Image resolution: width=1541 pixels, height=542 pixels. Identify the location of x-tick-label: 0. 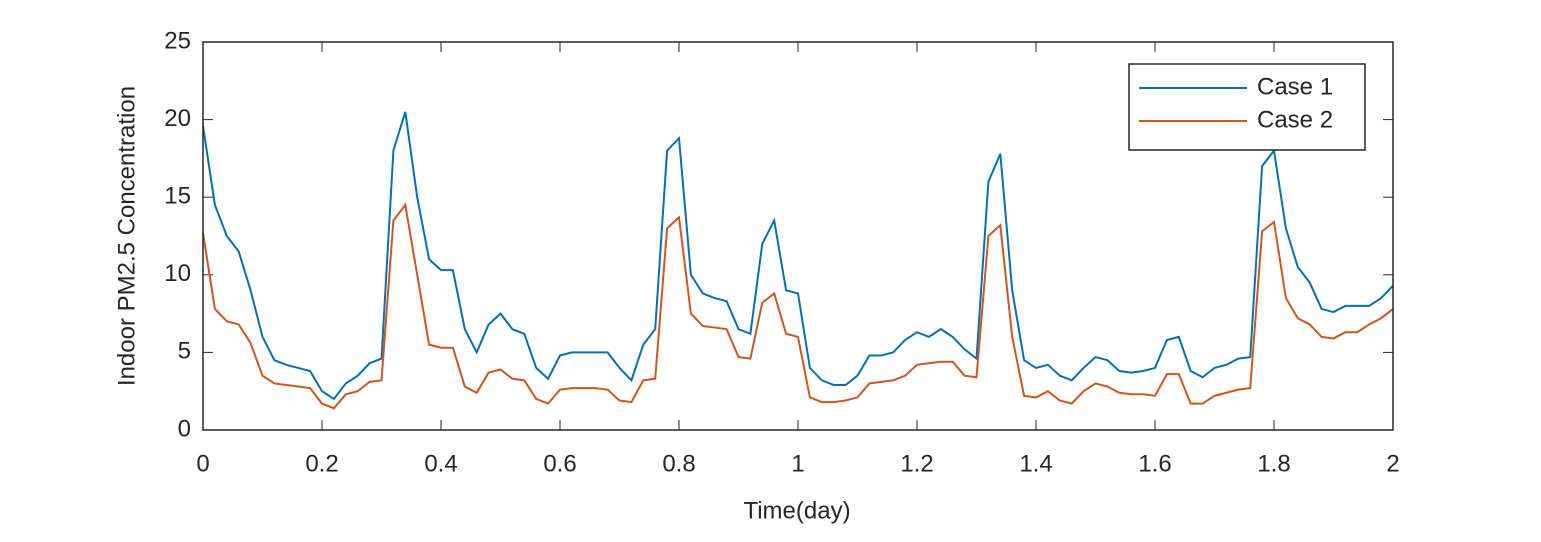
(202, 463).